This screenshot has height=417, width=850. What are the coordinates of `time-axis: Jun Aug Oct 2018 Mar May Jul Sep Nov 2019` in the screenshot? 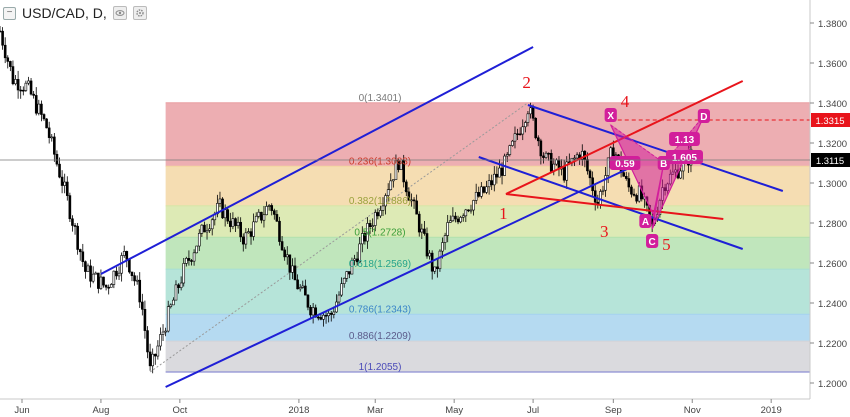 It's located at (398, 407).